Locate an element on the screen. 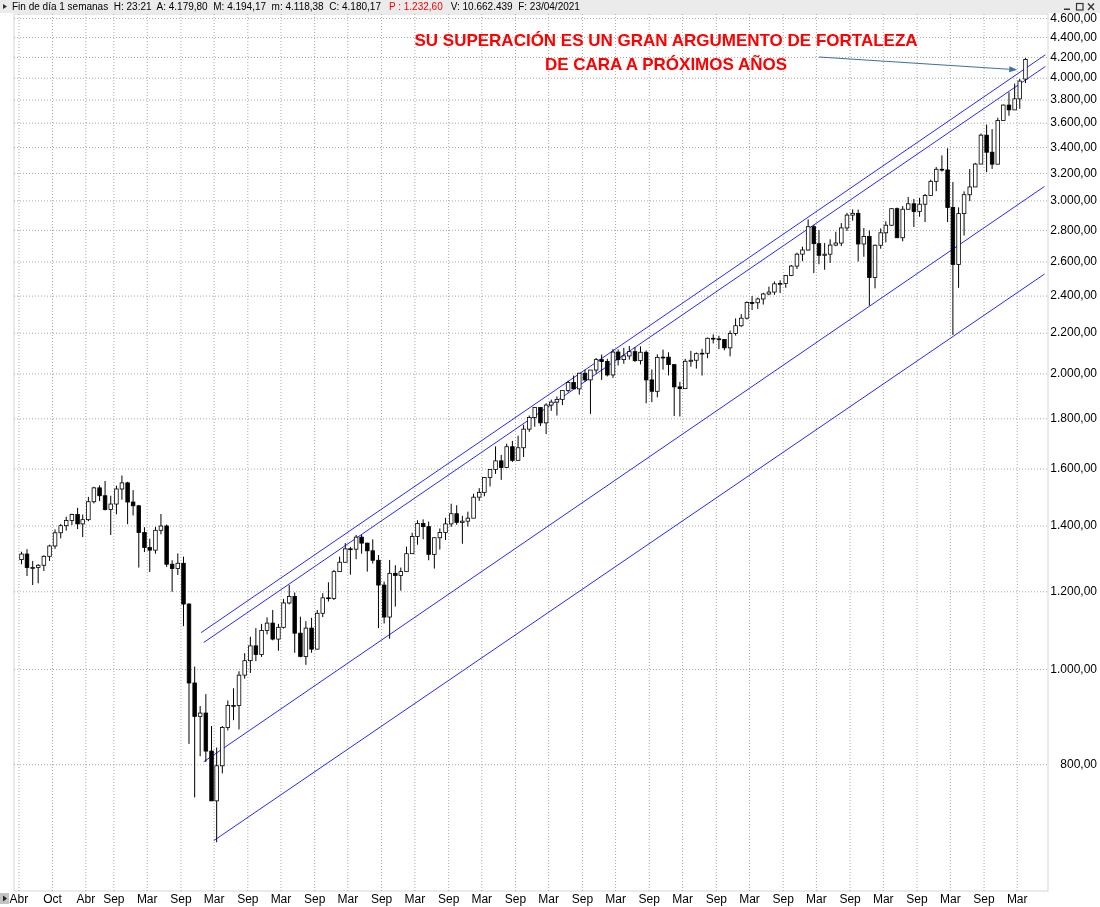 This screenshot has width=1100, height=907. y-tick-label: 4.600,00 is located at coordinates (1074, 17).